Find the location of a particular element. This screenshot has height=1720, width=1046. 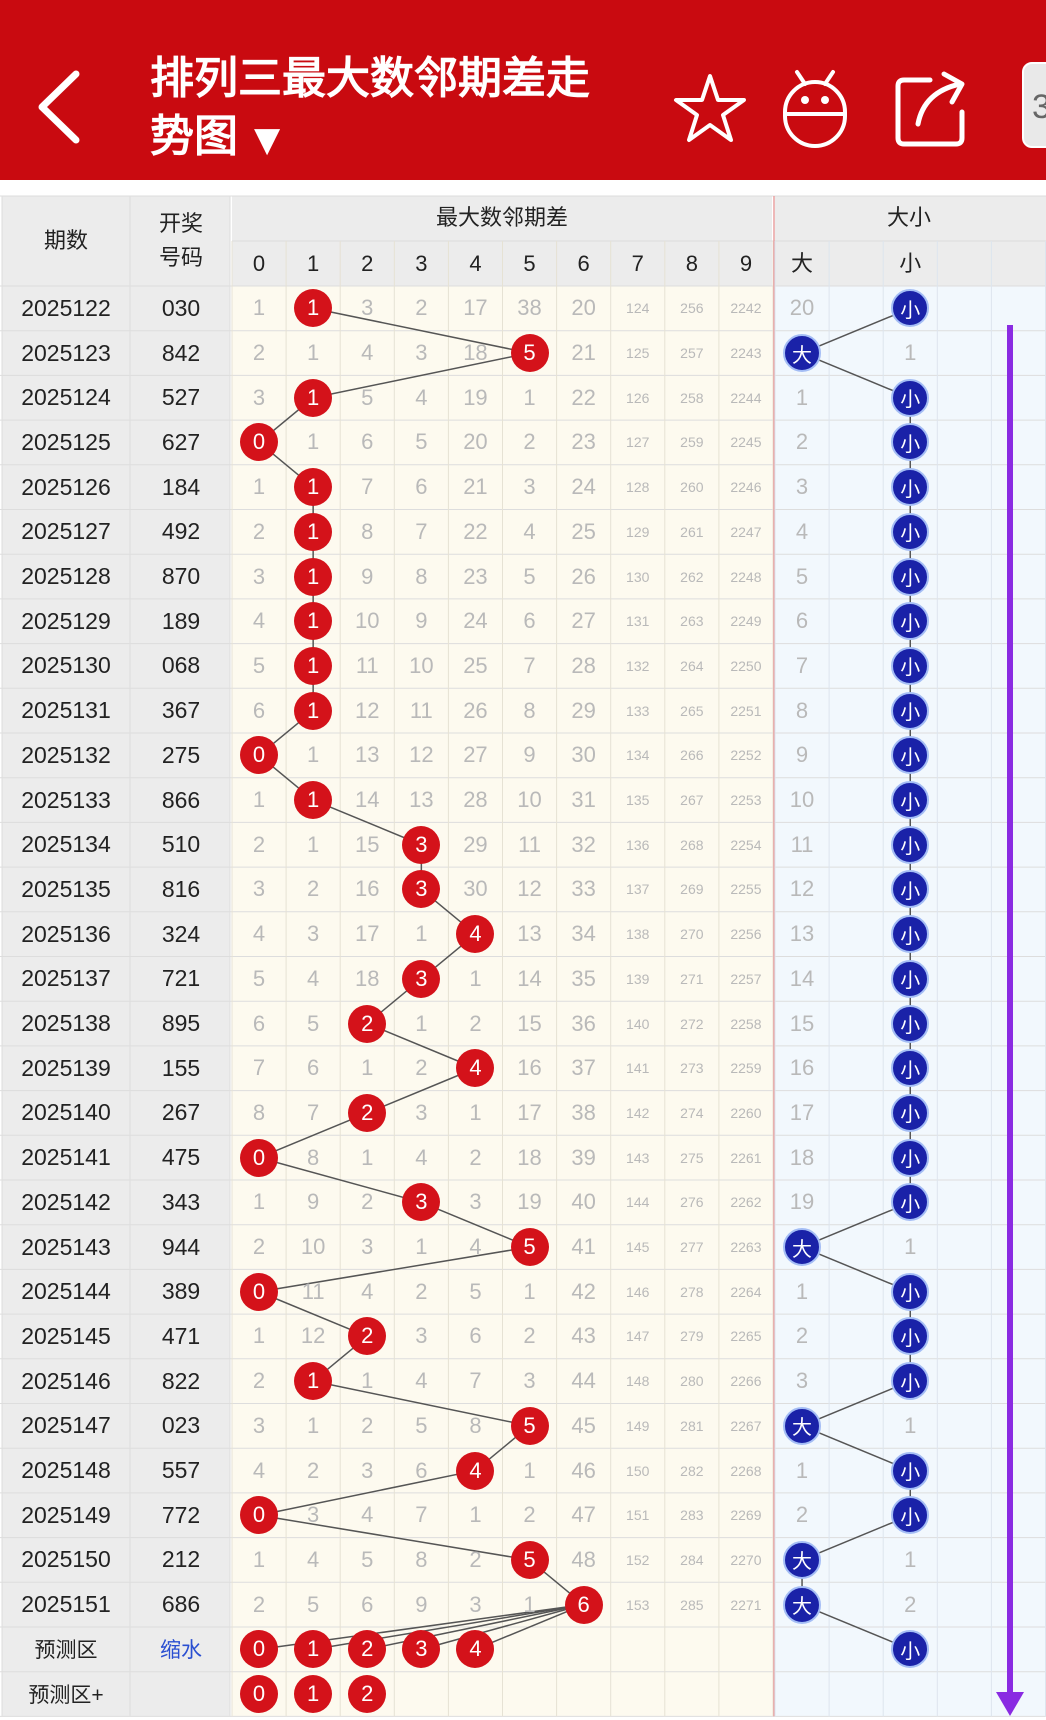

miss-cell: 9 is located at coordinates (421, 1604).